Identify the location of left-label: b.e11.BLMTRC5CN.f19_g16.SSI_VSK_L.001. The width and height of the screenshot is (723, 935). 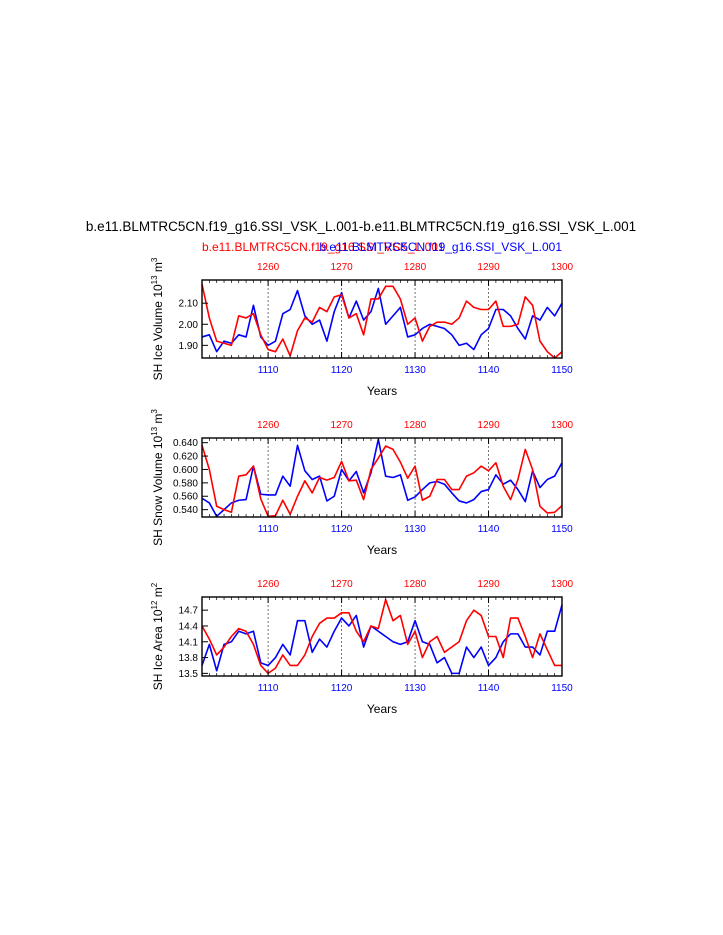
(323, 247).